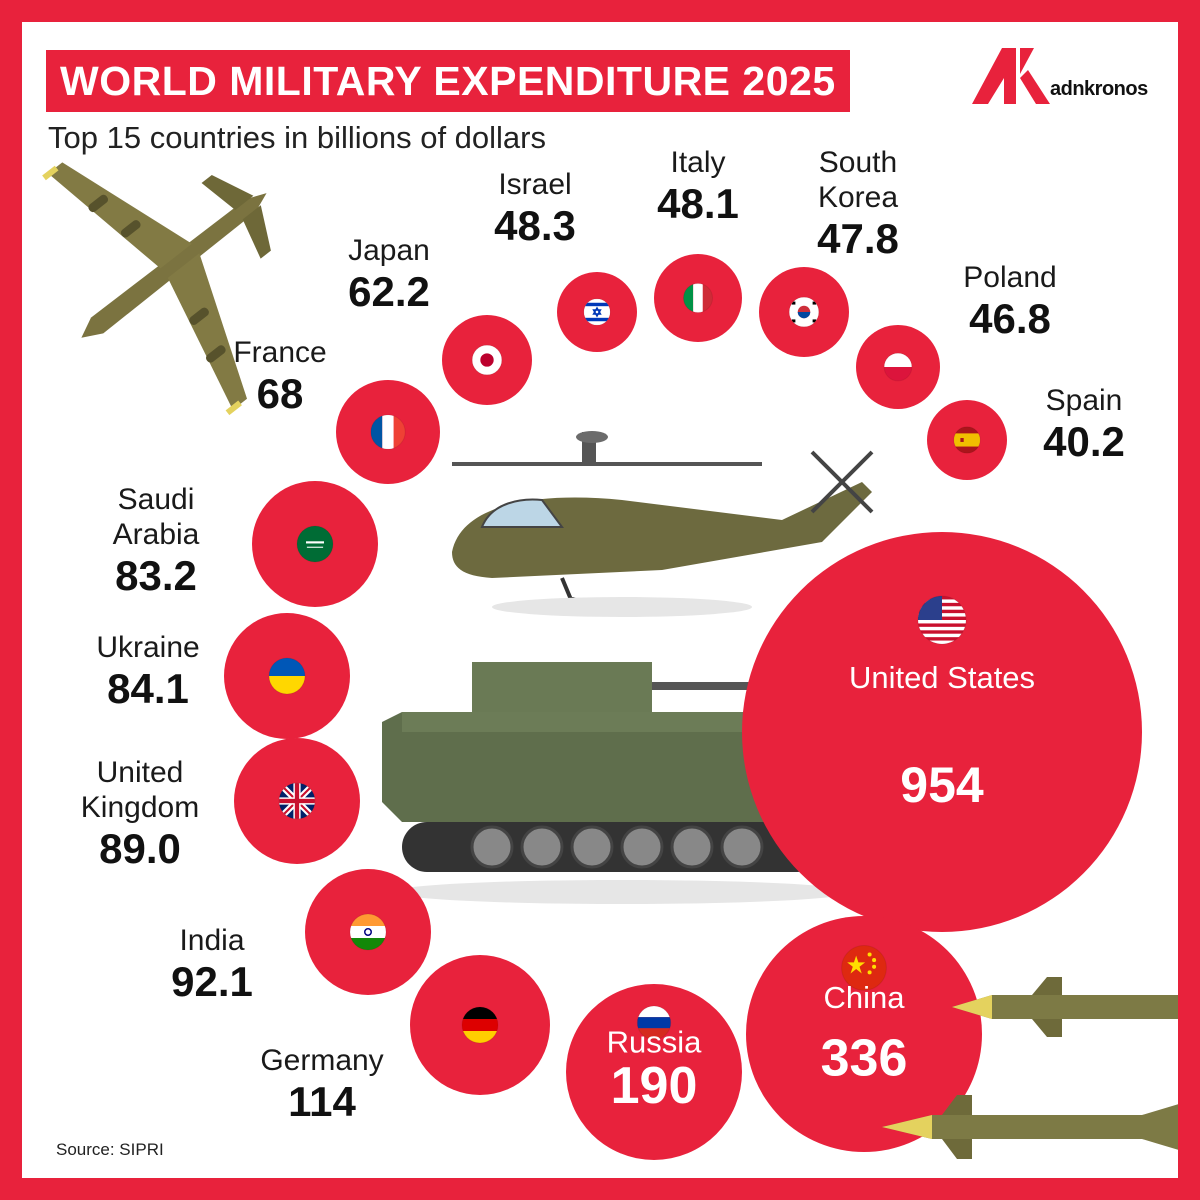  I want to click on country-name-south-korea: South Korea, so click(858, 180).